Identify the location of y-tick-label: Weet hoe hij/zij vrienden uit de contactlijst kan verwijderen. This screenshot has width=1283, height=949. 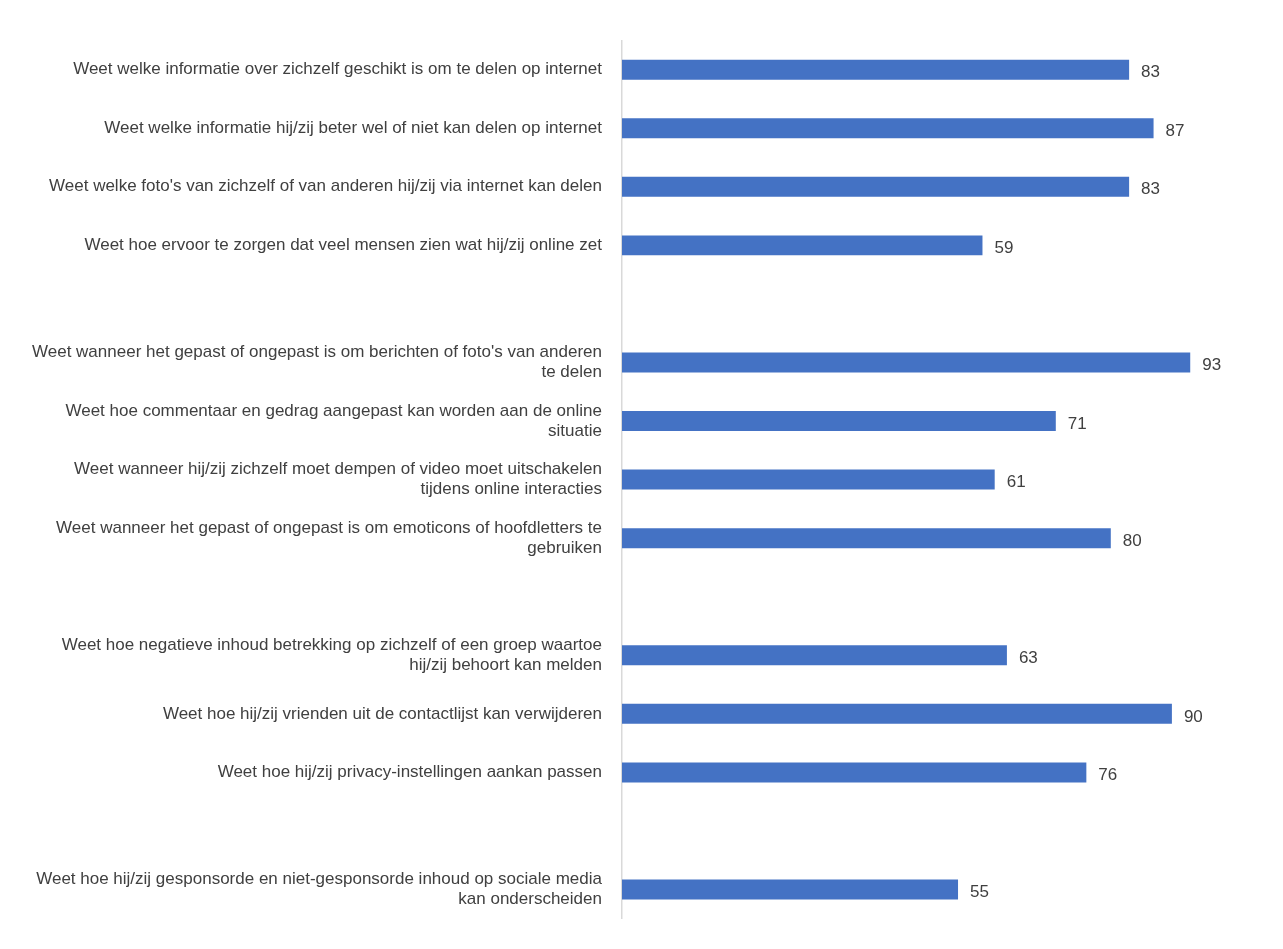
(382, 713).